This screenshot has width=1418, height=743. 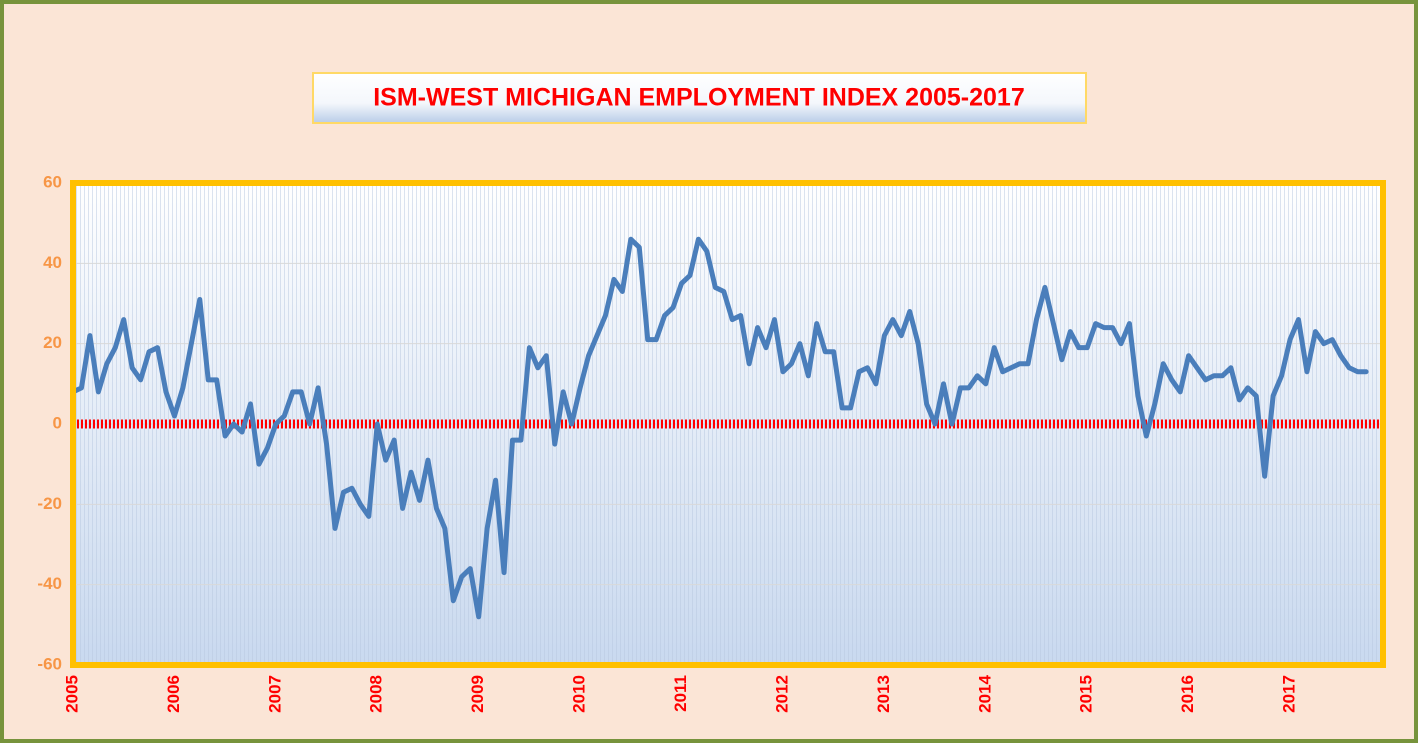 What do you see at coordinates (680, 693) in the screenshot?
I see `x-tick-label: 2011` at bounding box center [680, 693].